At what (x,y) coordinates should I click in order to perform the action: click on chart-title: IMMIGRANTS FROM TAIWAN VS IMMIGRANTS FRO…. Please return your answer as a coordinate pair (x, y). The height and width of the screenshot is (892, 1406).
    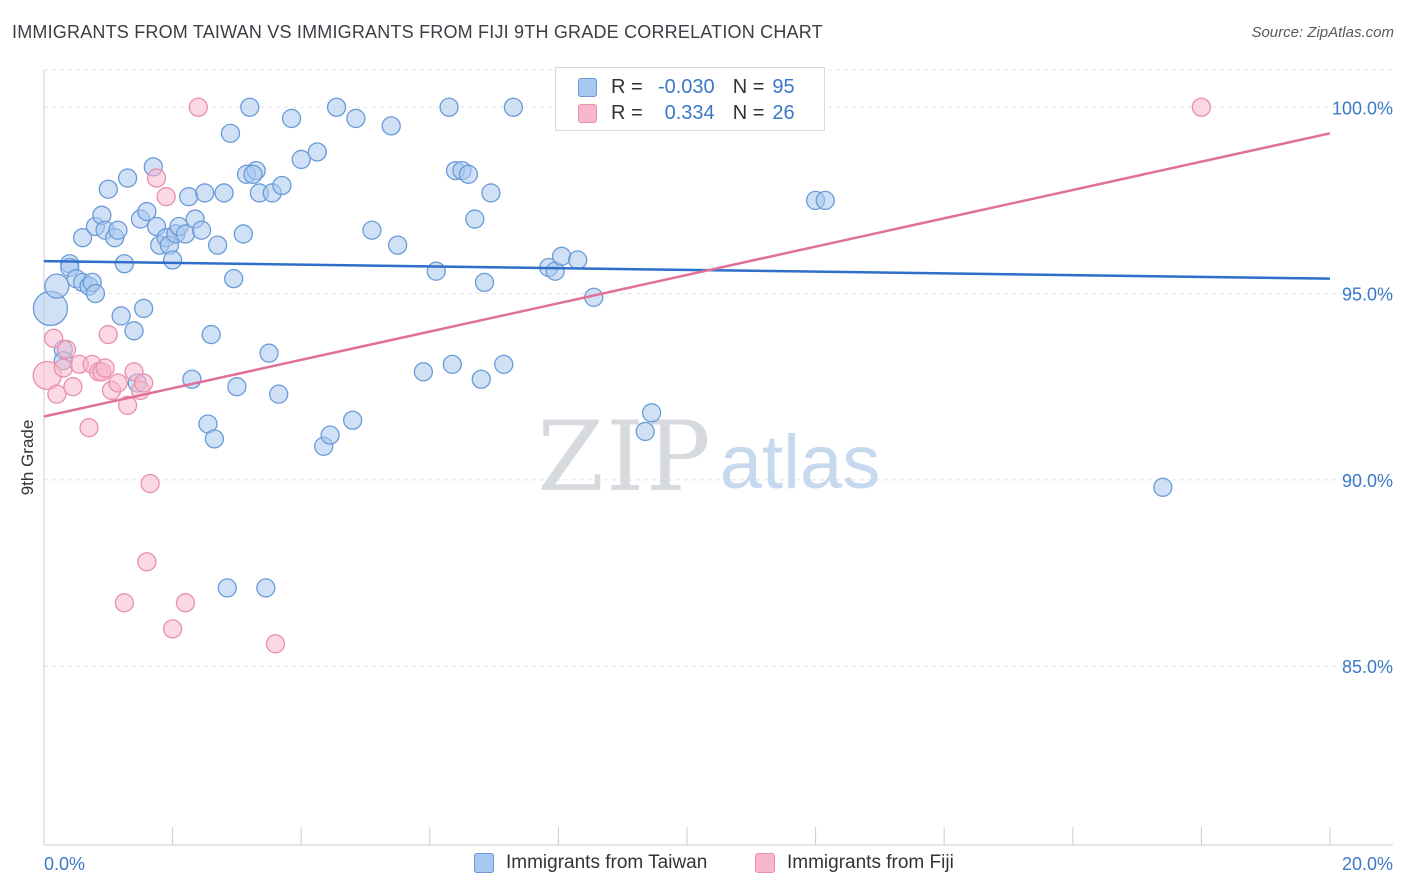
    Looking at the image, I should click on (417, 32).